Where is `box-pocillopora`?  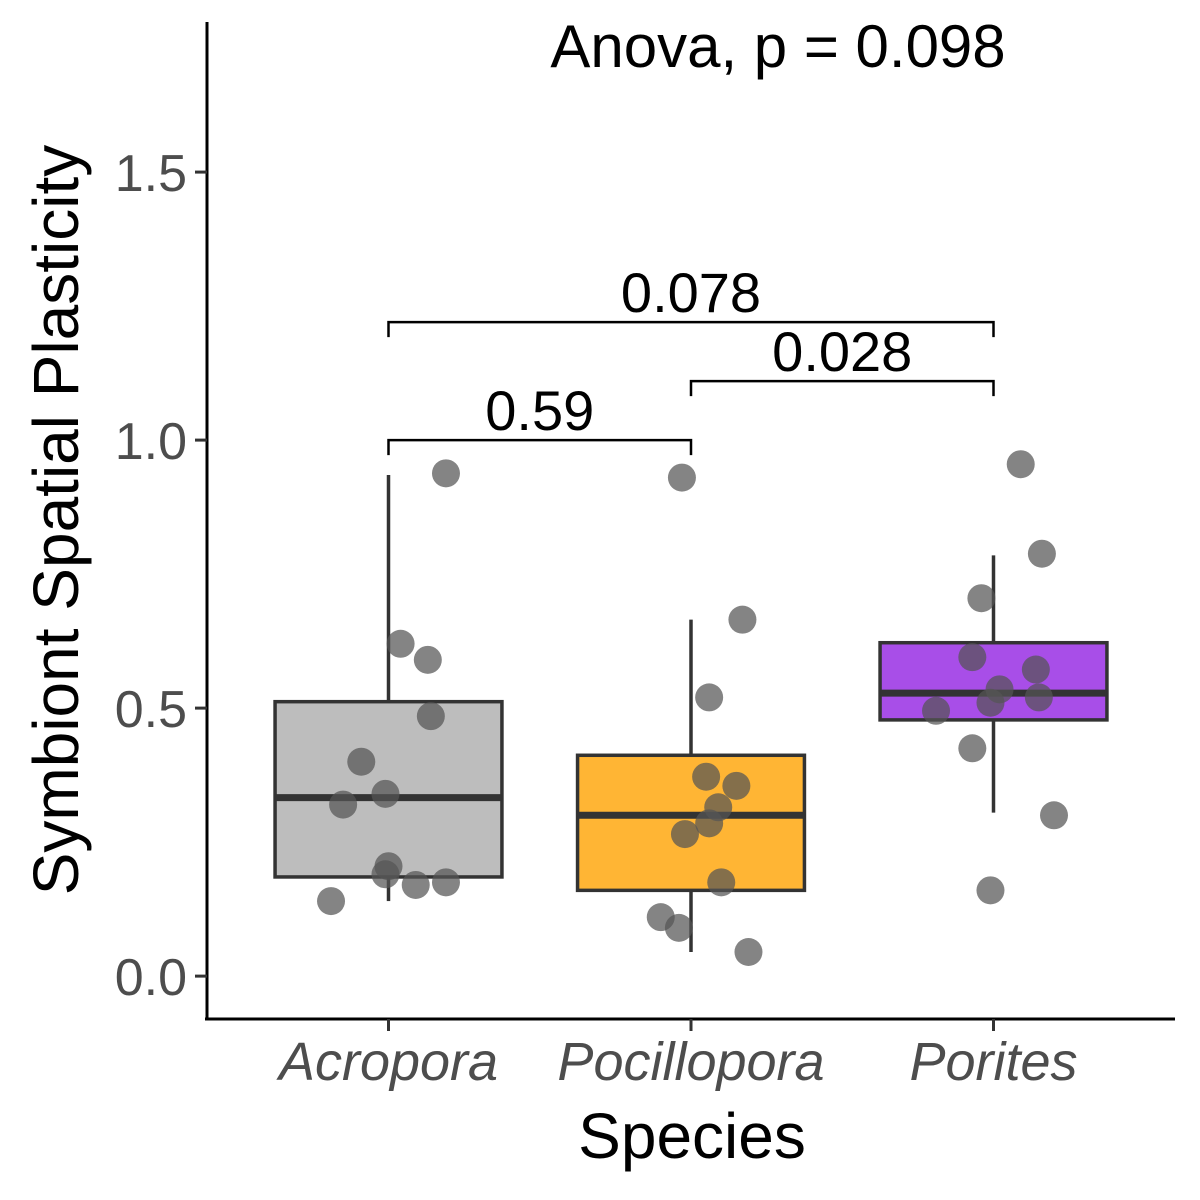
box-pocillopora is located at coordinates (691, 785).